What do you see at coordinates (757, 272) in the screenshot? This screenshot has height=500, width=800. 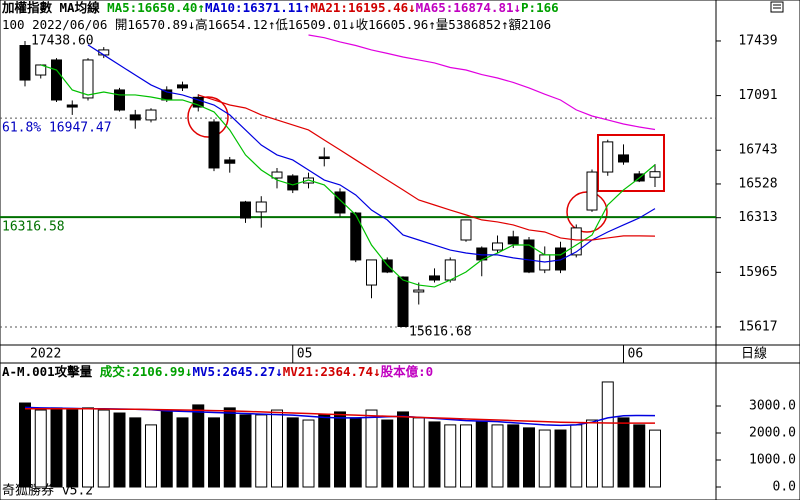 I see `y-tick-label: 15965` at bounding box center [757, 272].